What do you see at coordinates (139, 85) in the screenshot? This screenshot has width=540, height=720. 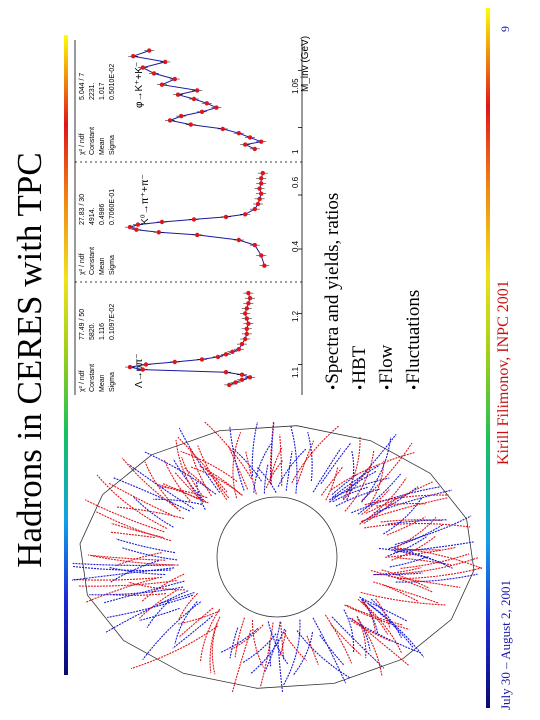 I see `panel-label-phi: φ→K⁺+K⁻` at bounding box center [139, 85].